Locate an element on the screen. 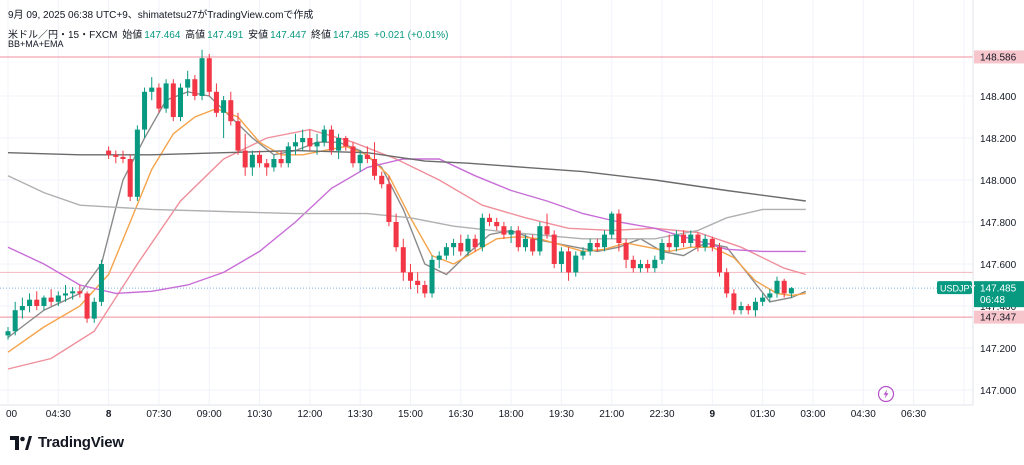 This screenshot has width=1024, height=465. time-tick-10: 18:00 is located at coordinates (511, 414).